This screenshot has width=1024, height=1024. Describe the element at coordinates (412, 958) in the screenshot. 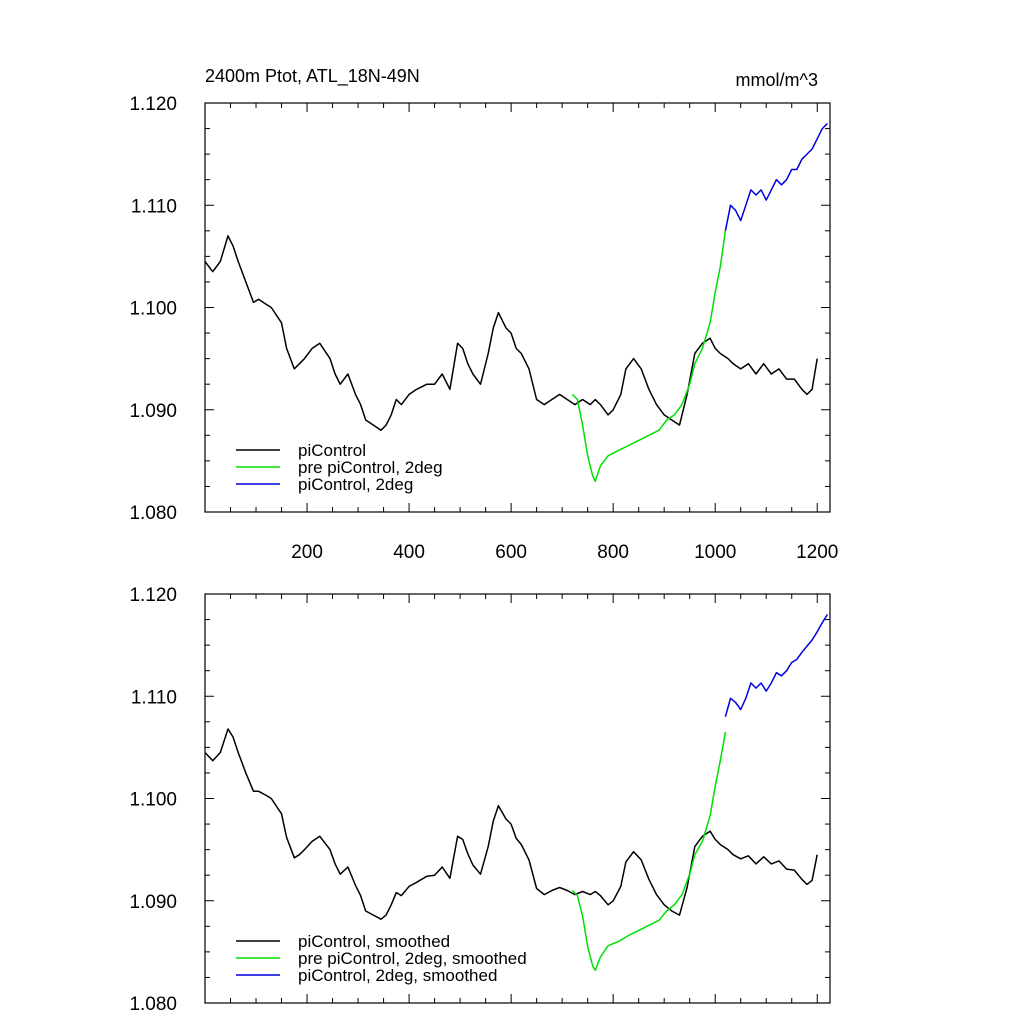

I see `legend-label: pre piControl, 2deg, smoothed` at that location.